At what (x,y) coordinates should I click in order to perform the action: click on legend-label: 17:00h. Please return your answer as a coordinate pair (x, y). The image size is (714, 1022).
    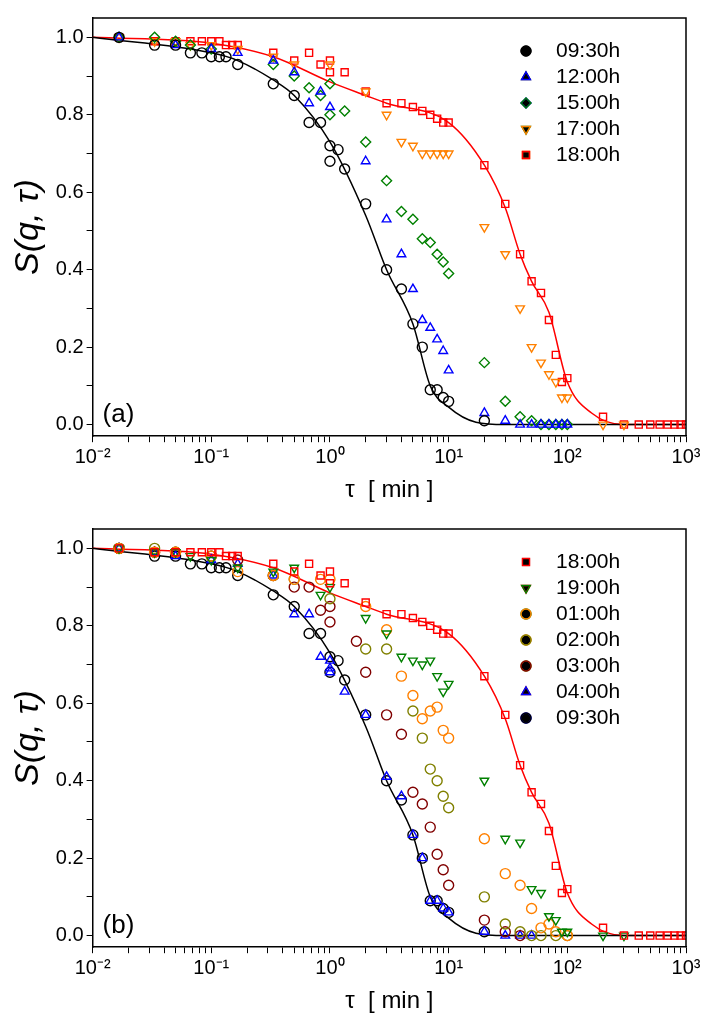
    Looking at the image, I should click on (588, 127).